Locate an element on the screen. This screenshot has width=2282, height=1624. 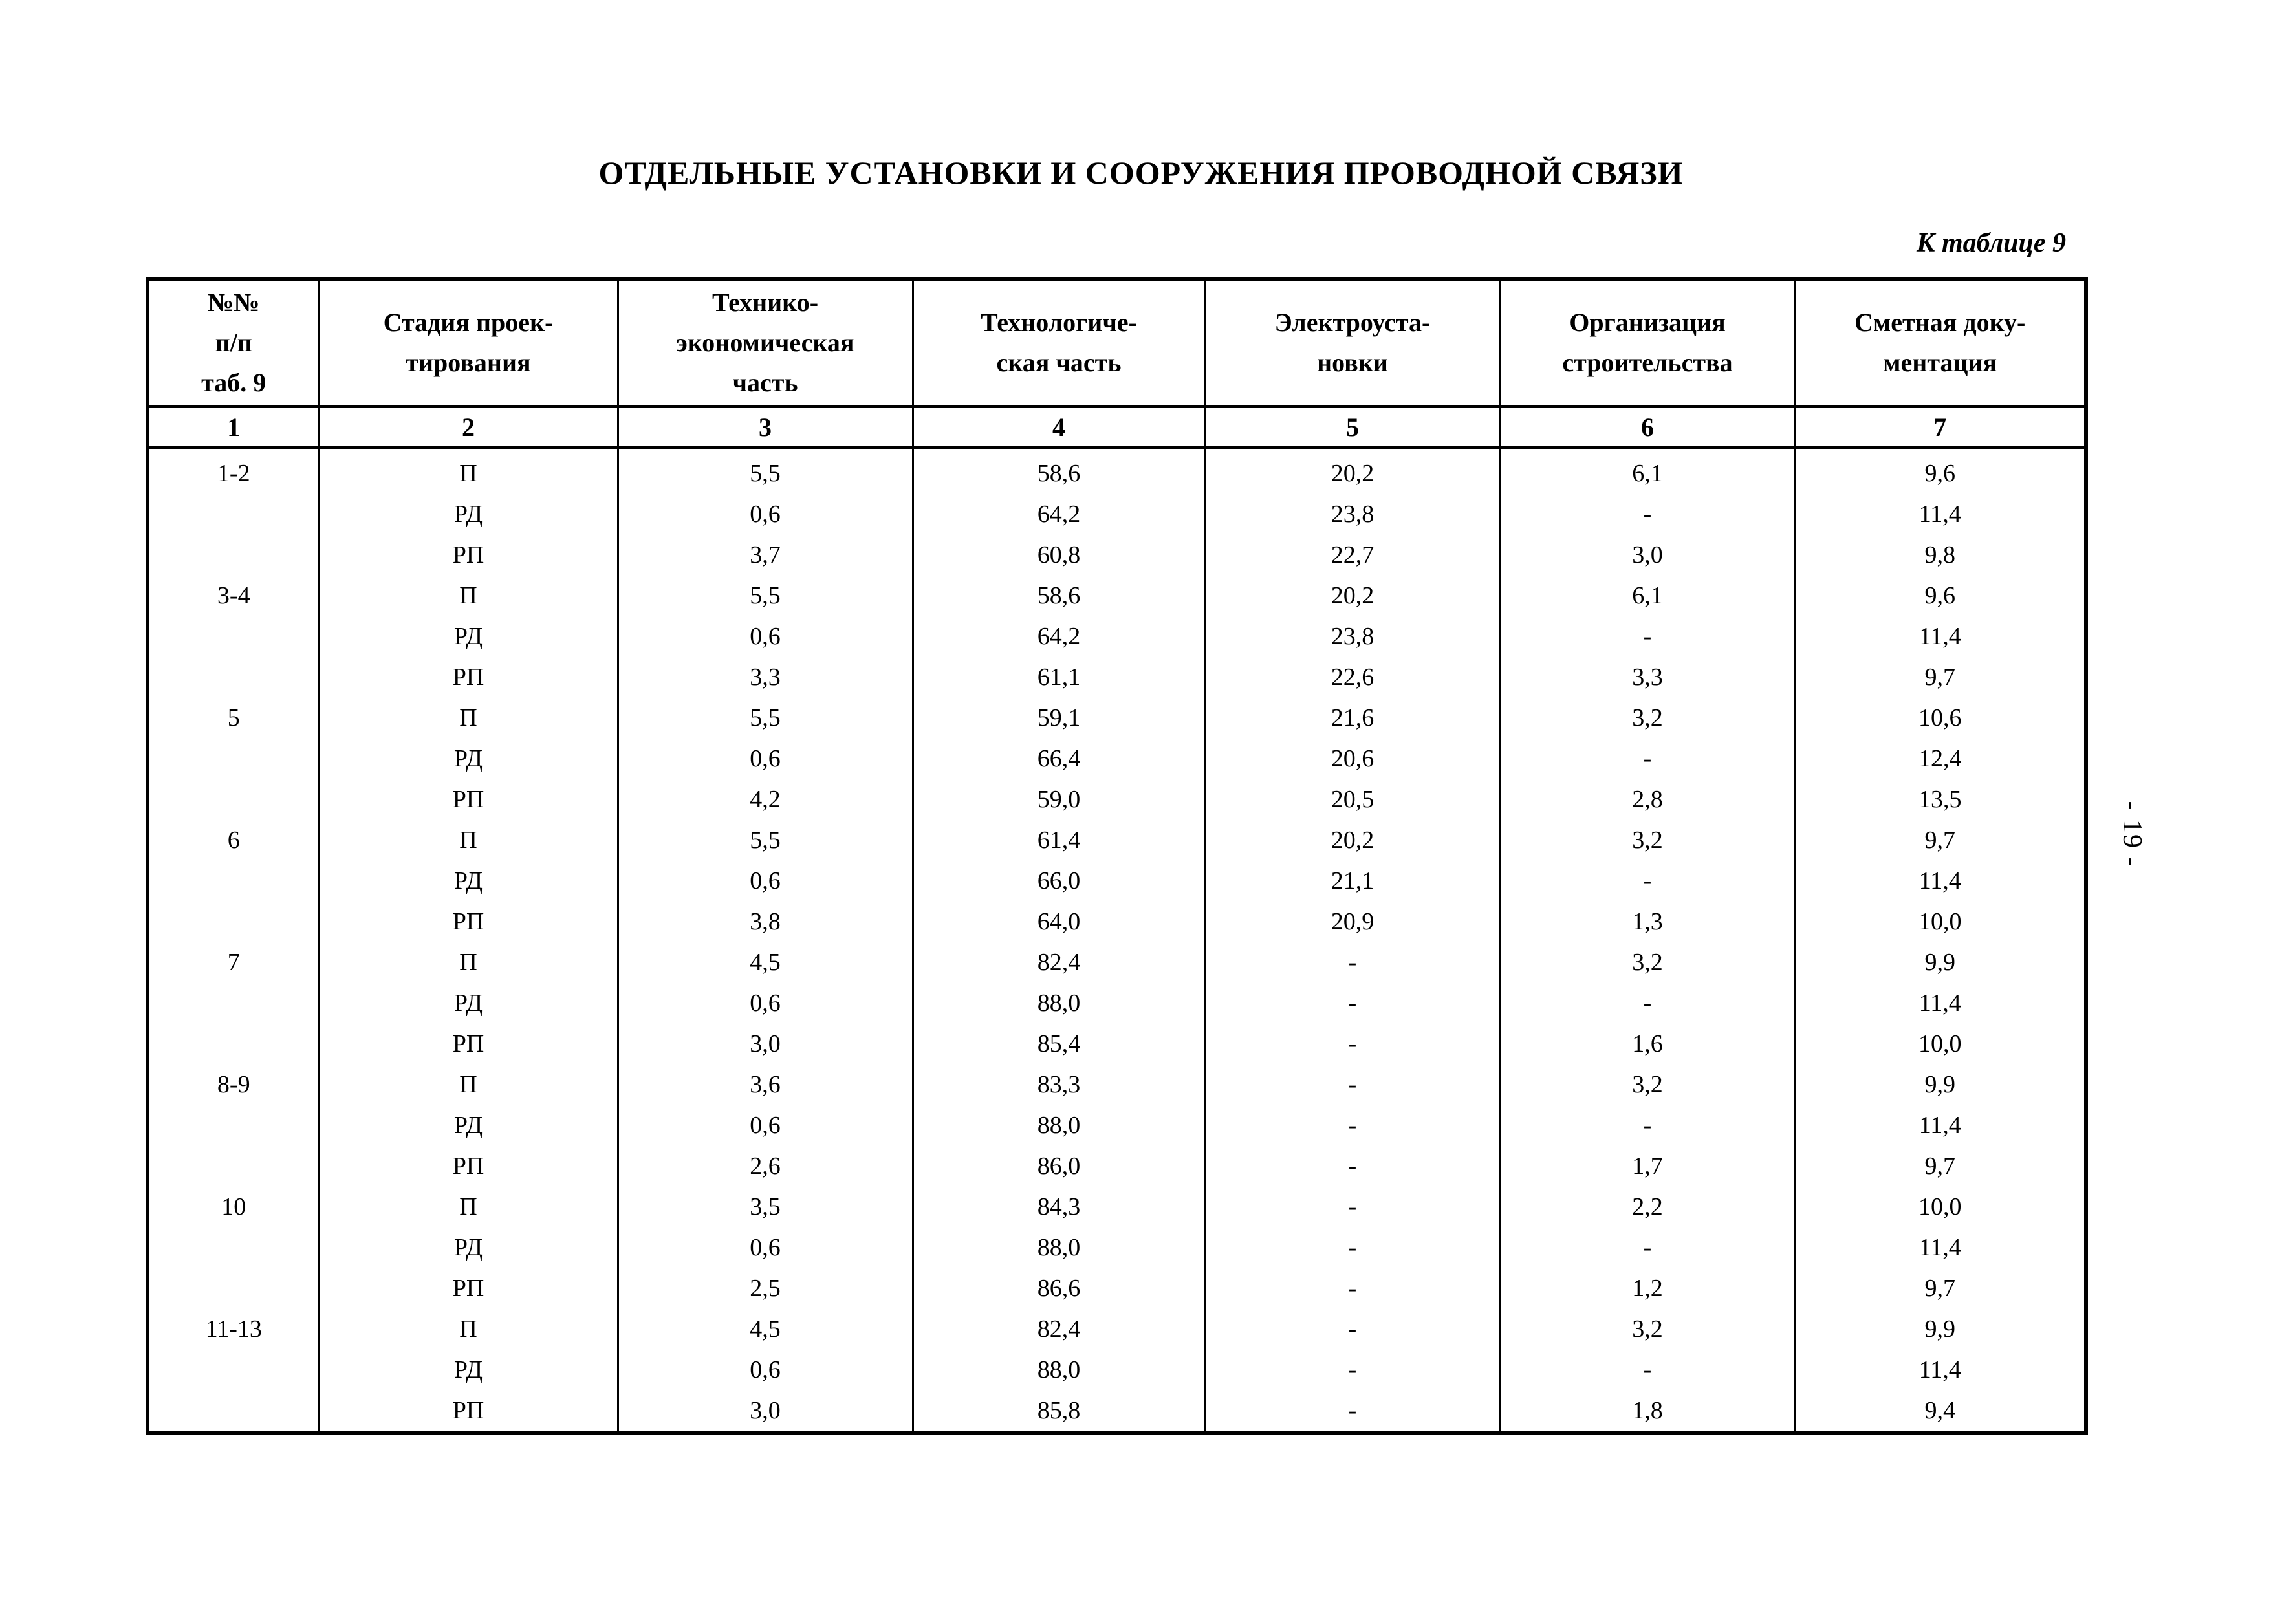
value-cell: 9,6 is located at coordinates (1940, 596).